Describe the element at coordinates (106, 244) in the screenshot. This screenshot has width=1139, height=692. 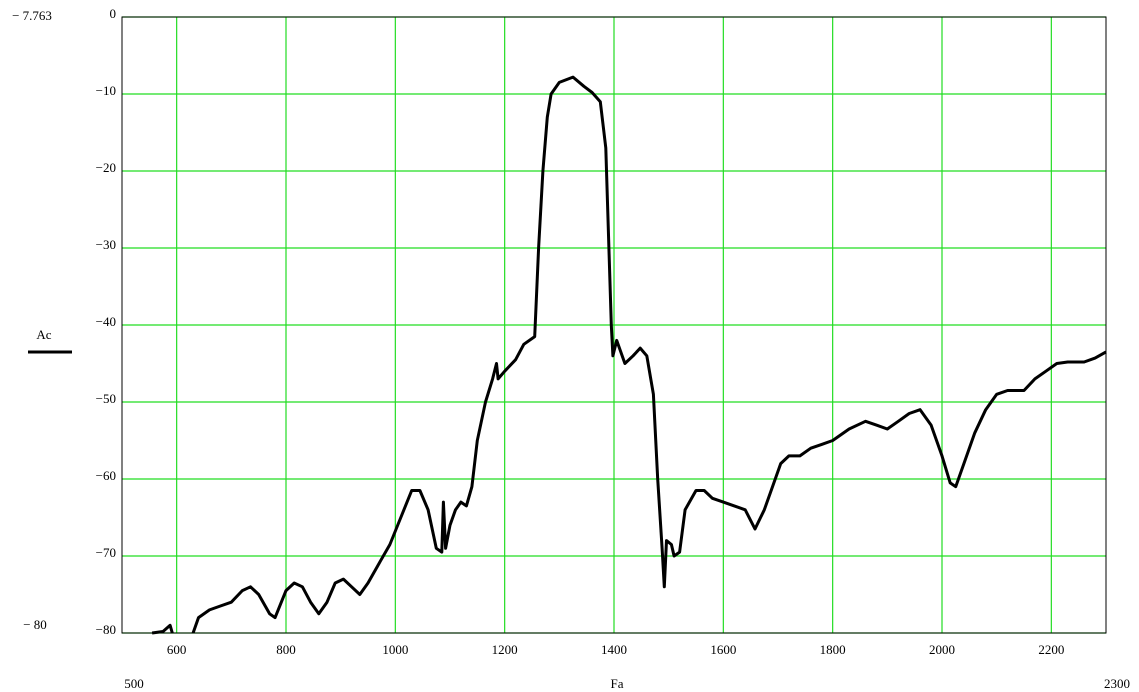
I see `y-tick-label: −30` at that location.